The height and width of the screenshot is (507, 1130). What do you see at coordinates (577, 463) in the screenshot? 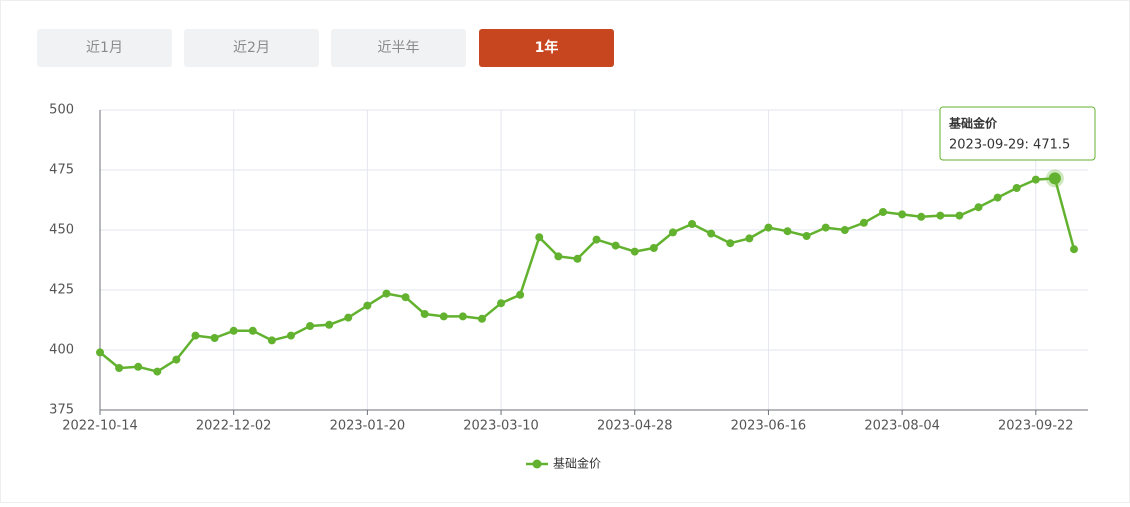
I see `legend-label: 基础金价` at bounding box center [577, 463].